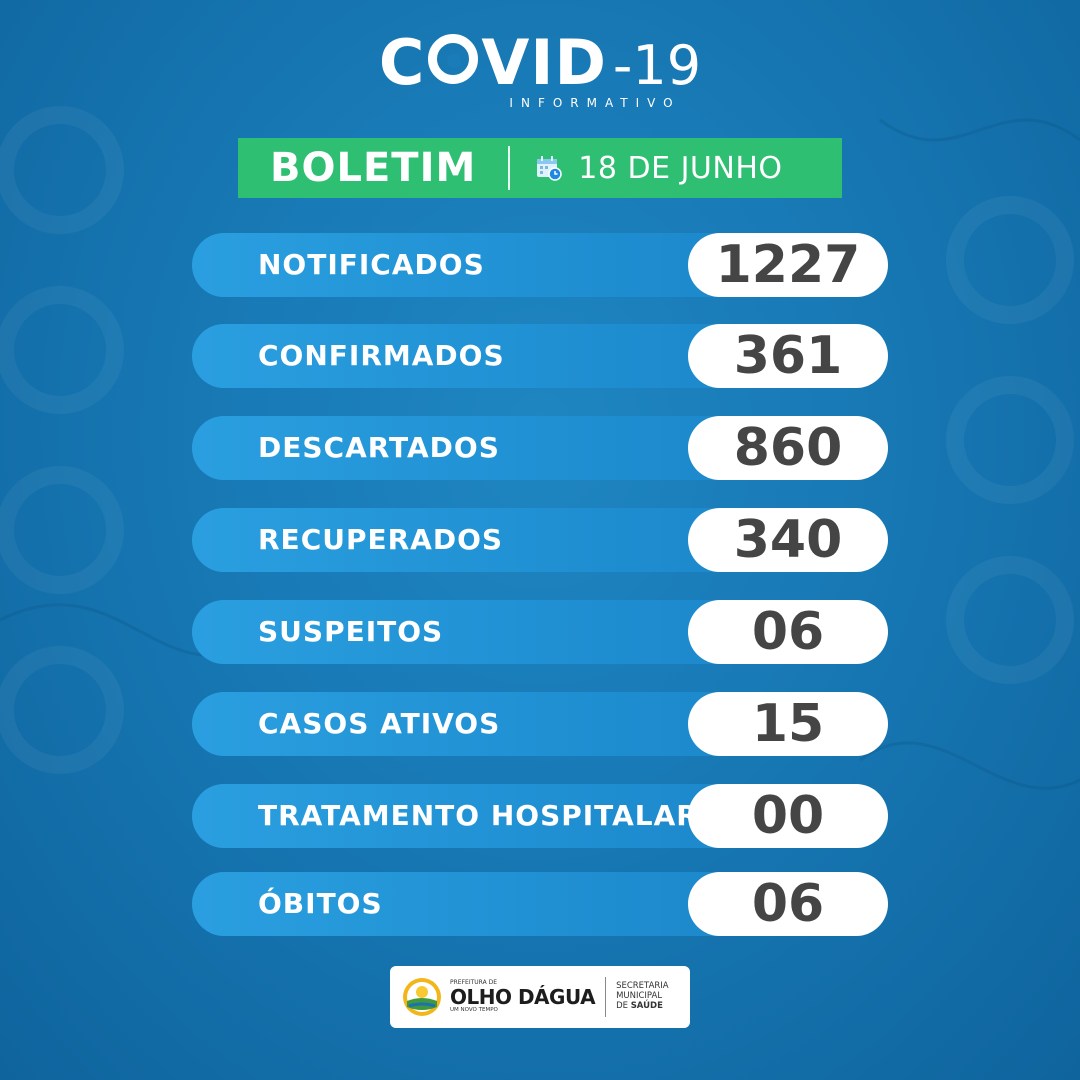  What do you see at coordinates (478, 815) in the screenshot?
I see `stat-label: TRATAMENTO HOSPITALAR` at bounding box center [478, 815].